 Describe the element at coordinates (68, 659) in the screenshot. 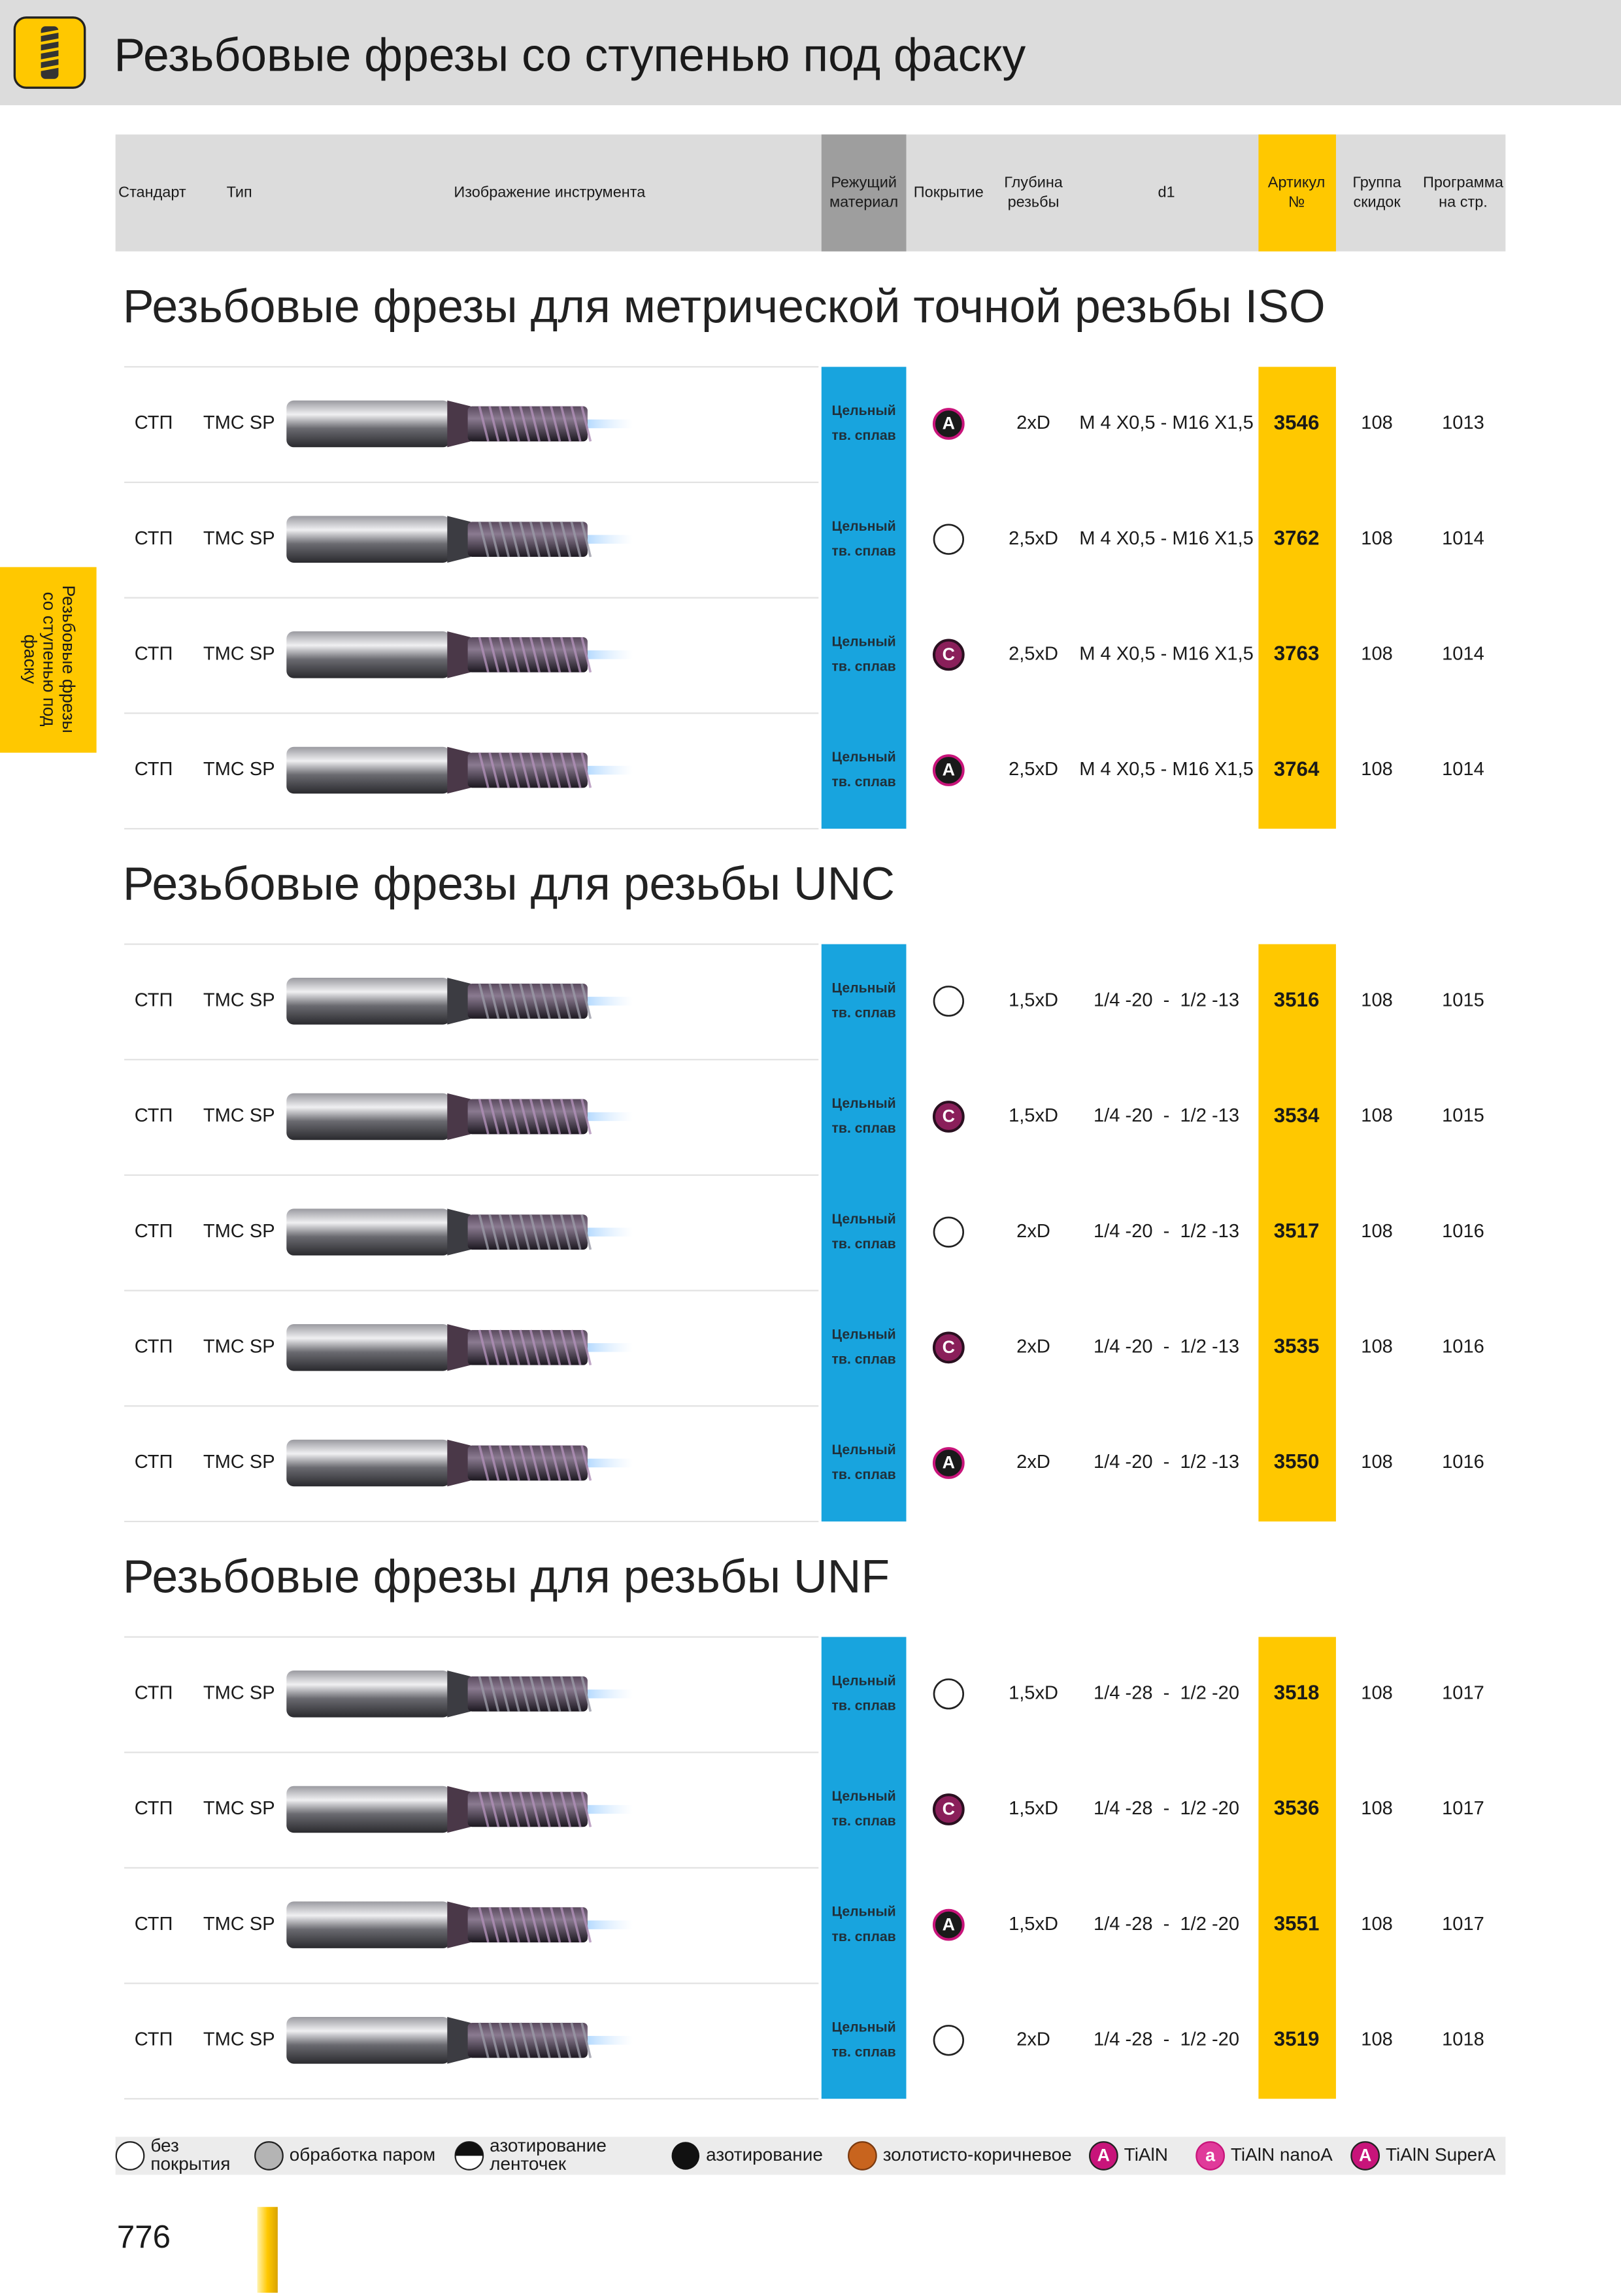

I see `side-tab-line: Резьбовые фрезы` at that location.